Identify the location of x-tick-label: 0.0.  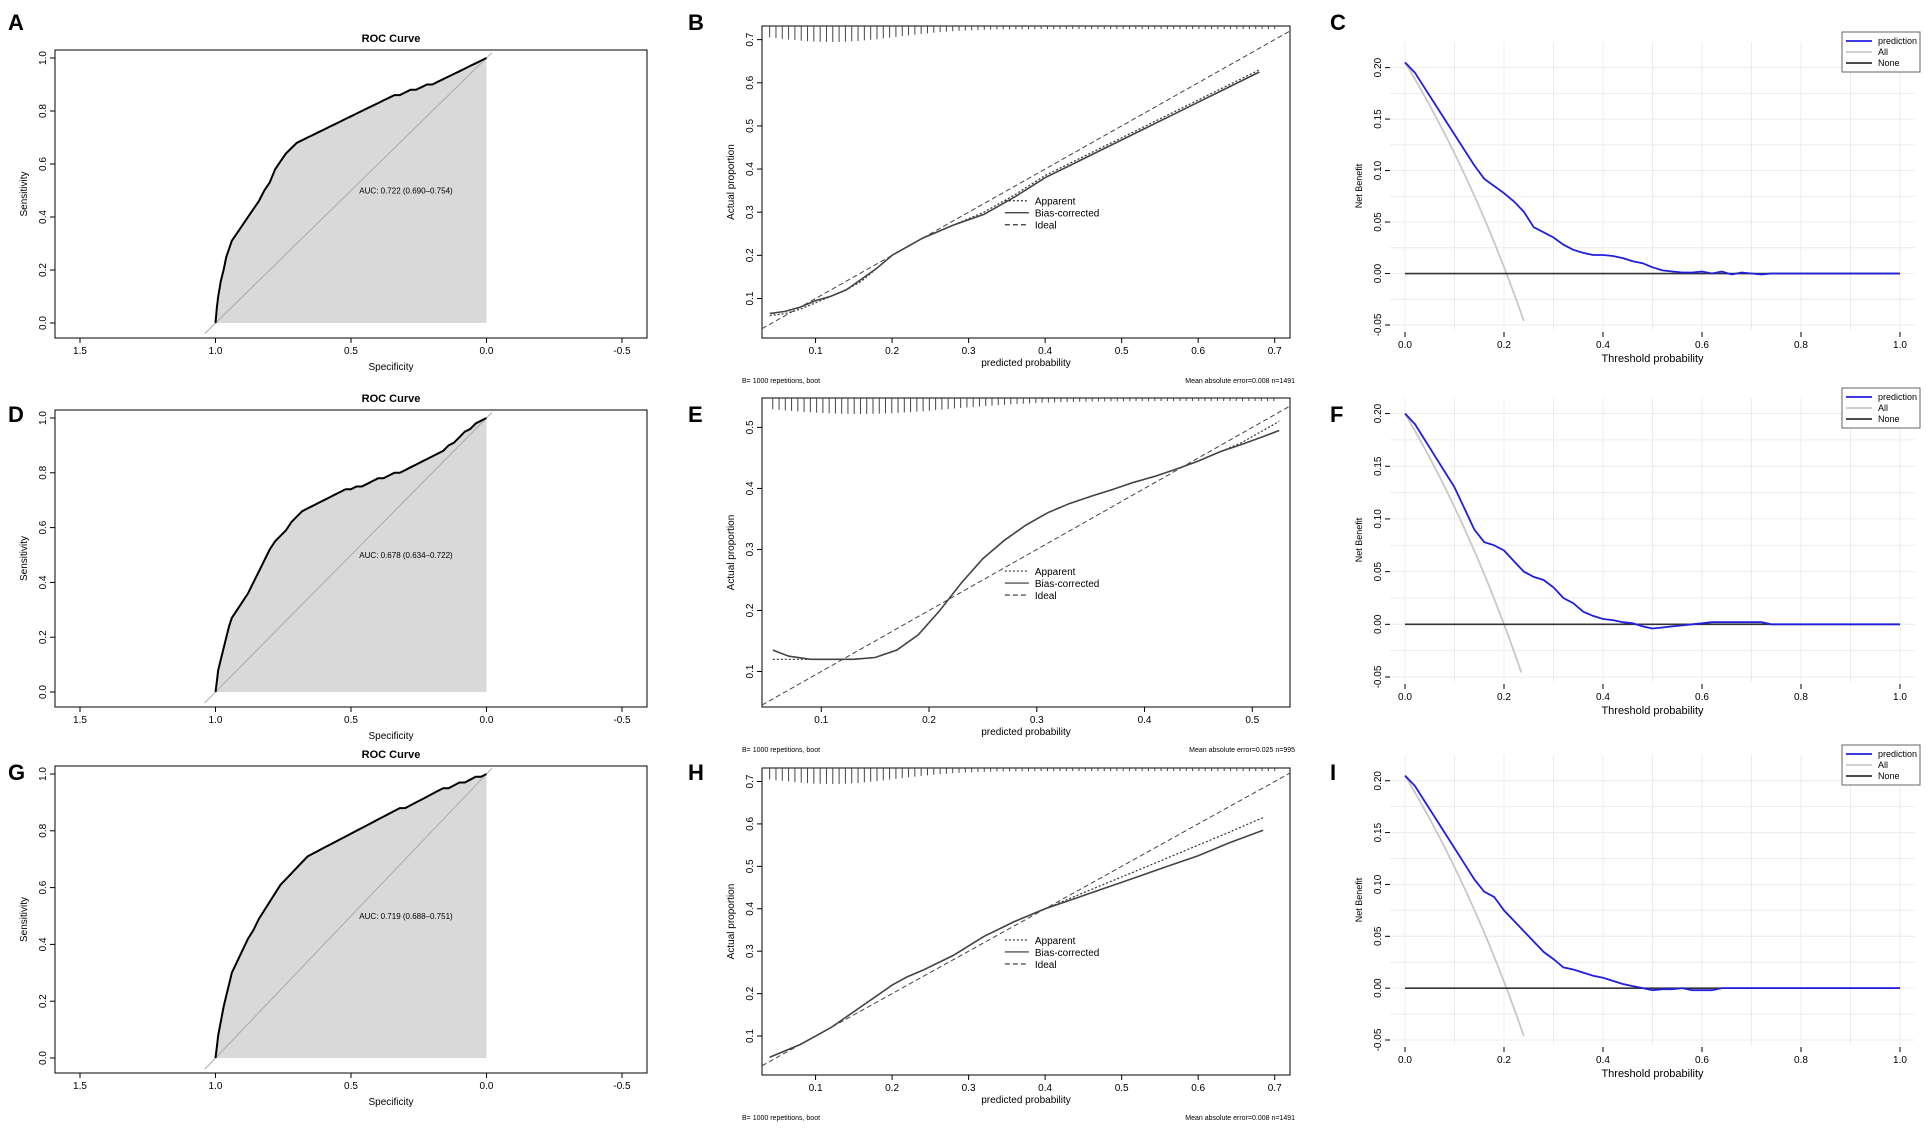
(1405, 345).